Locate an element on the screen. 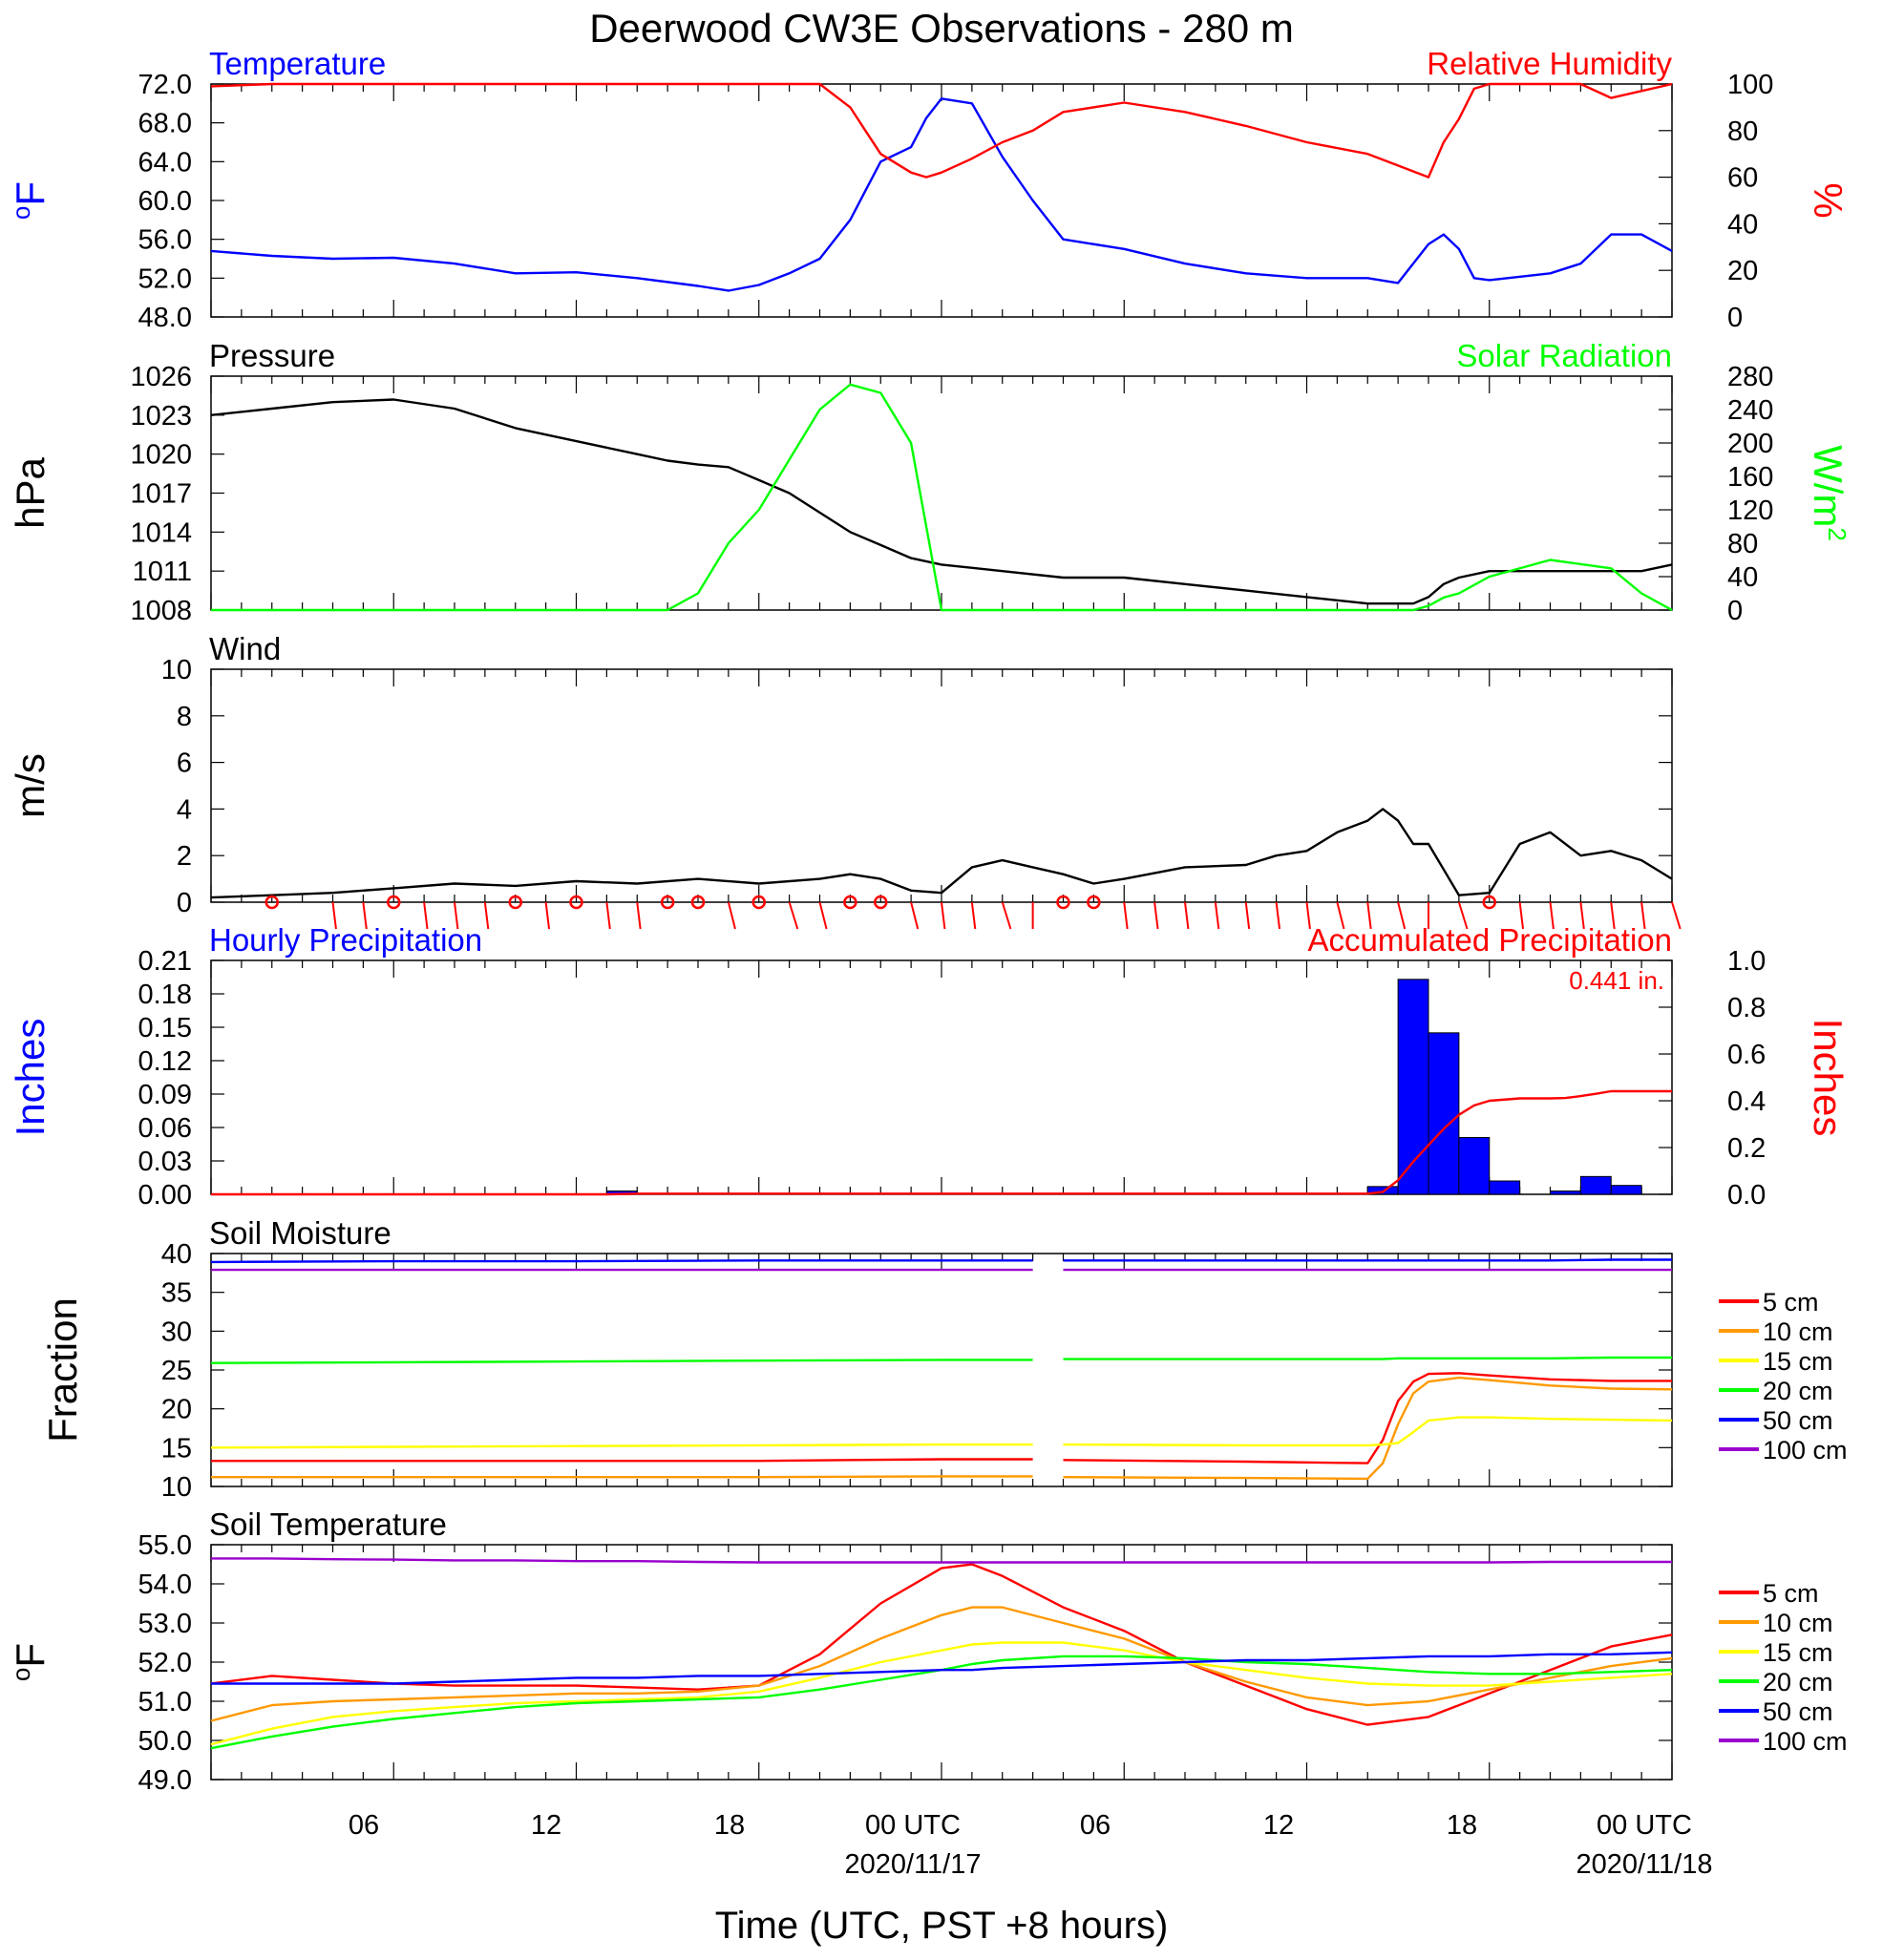  y-tick-label-right: 40 is located at coordinates (1742, 224).